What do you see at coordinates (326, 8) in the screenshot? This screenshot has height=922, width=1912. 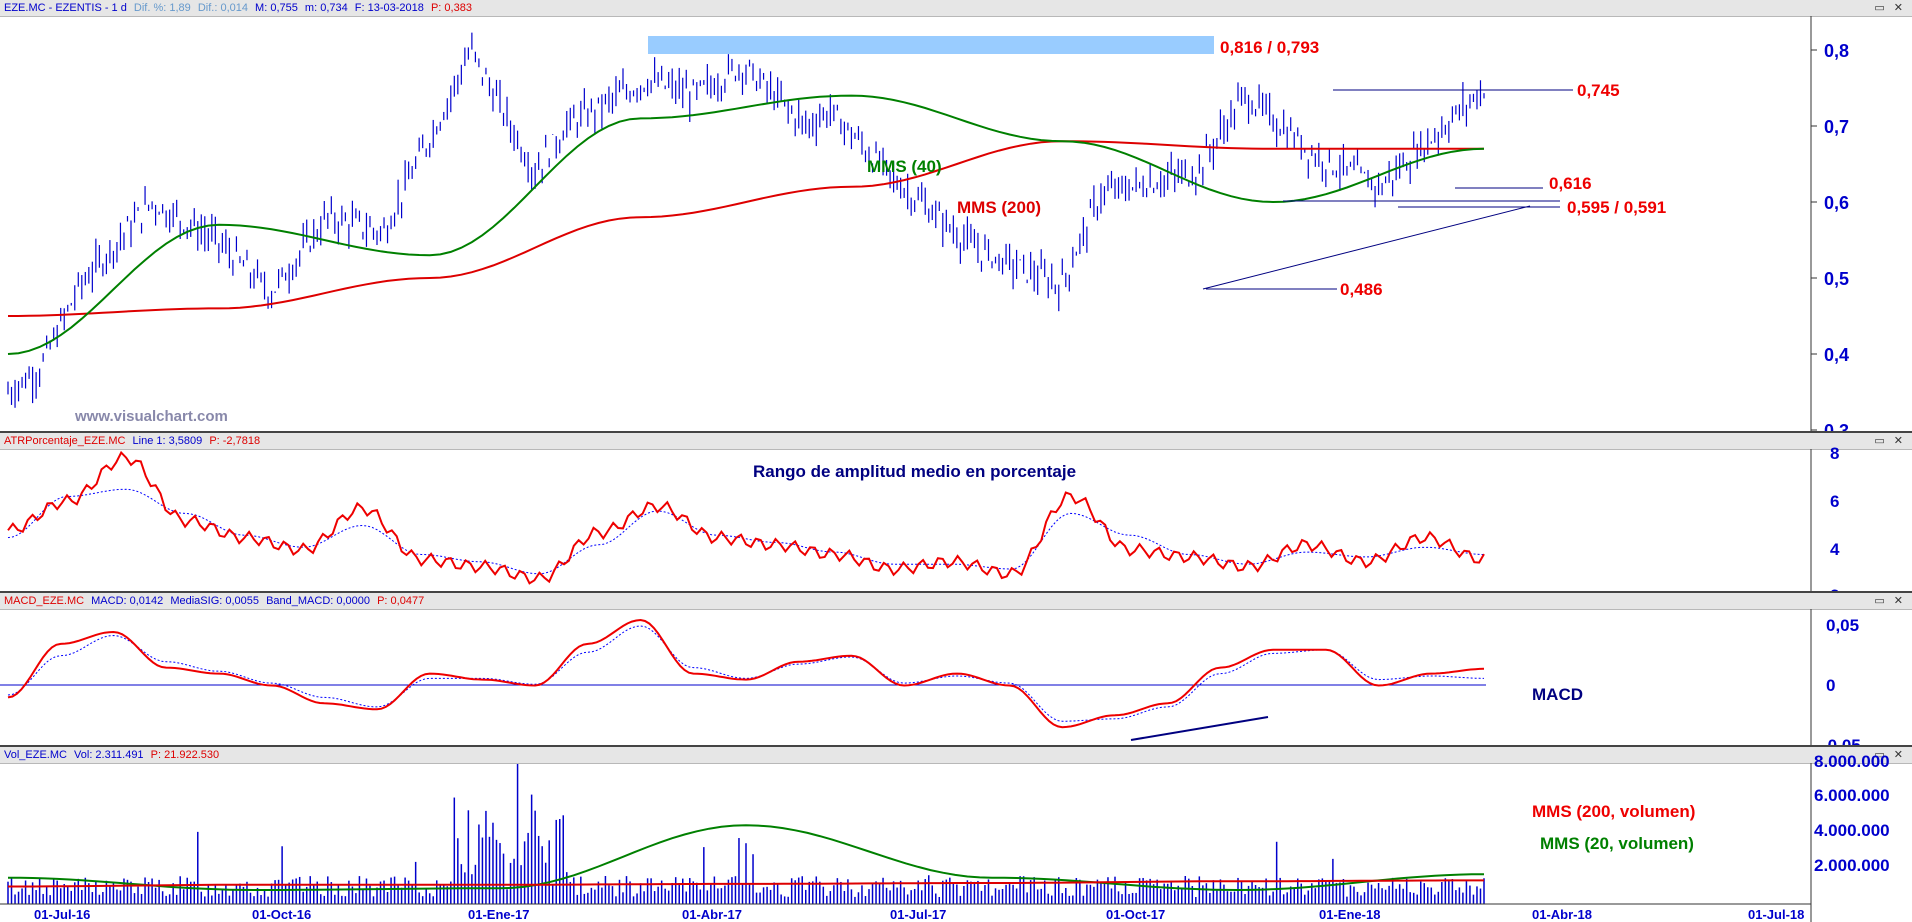 I see `price-min: m: 0,734` at bounding box center [326, 8].